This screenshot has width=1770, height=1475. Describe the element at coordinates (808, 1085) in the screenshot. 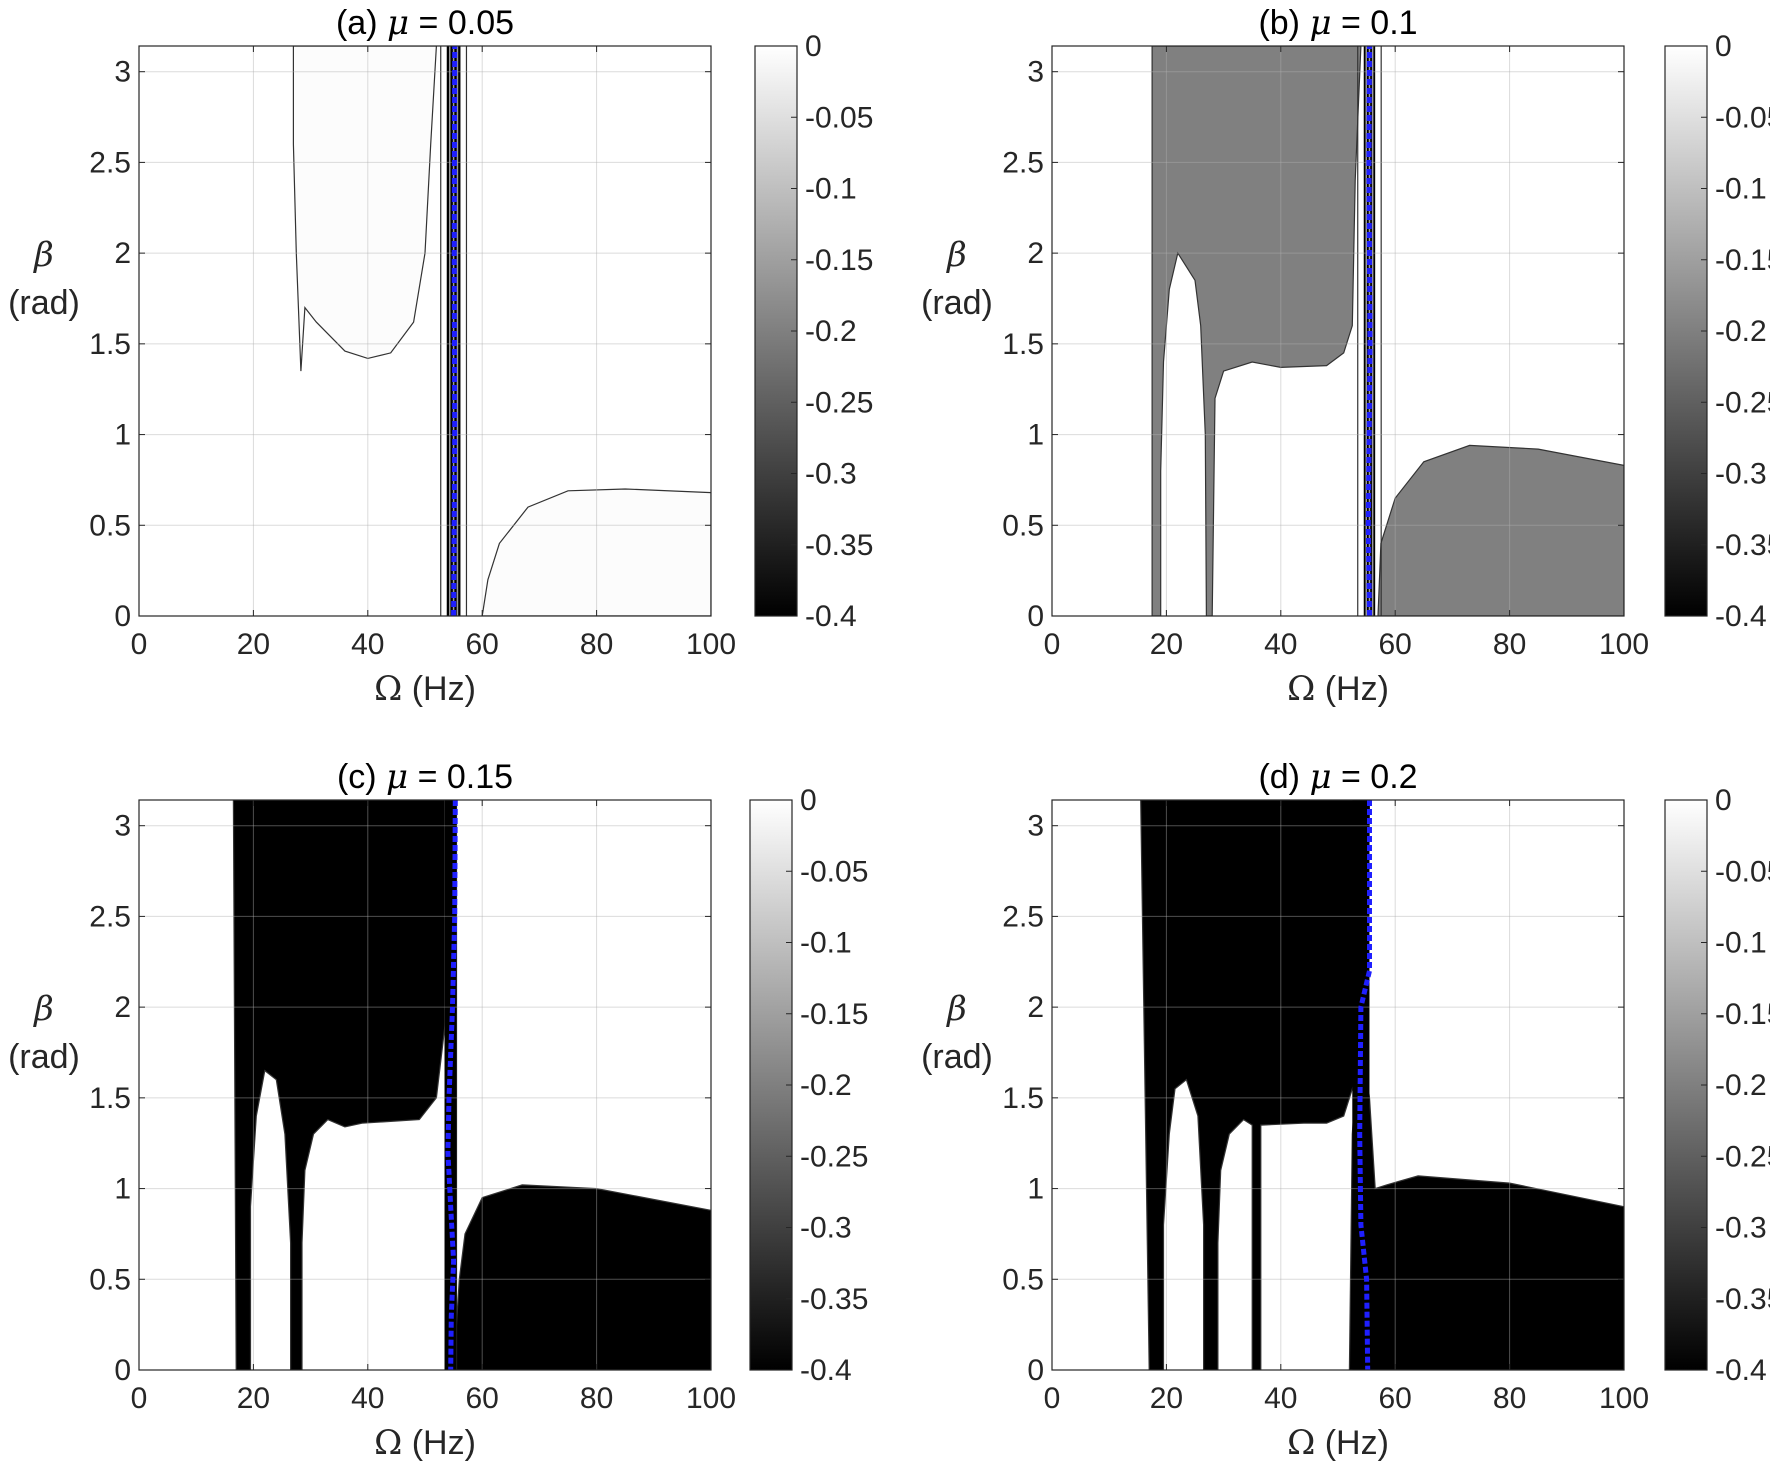

I see `colorbar: 0 -0.05 -0.1 -0.15 -0.2 -0.25 -0.3 -0.35 -0.4` at that location.